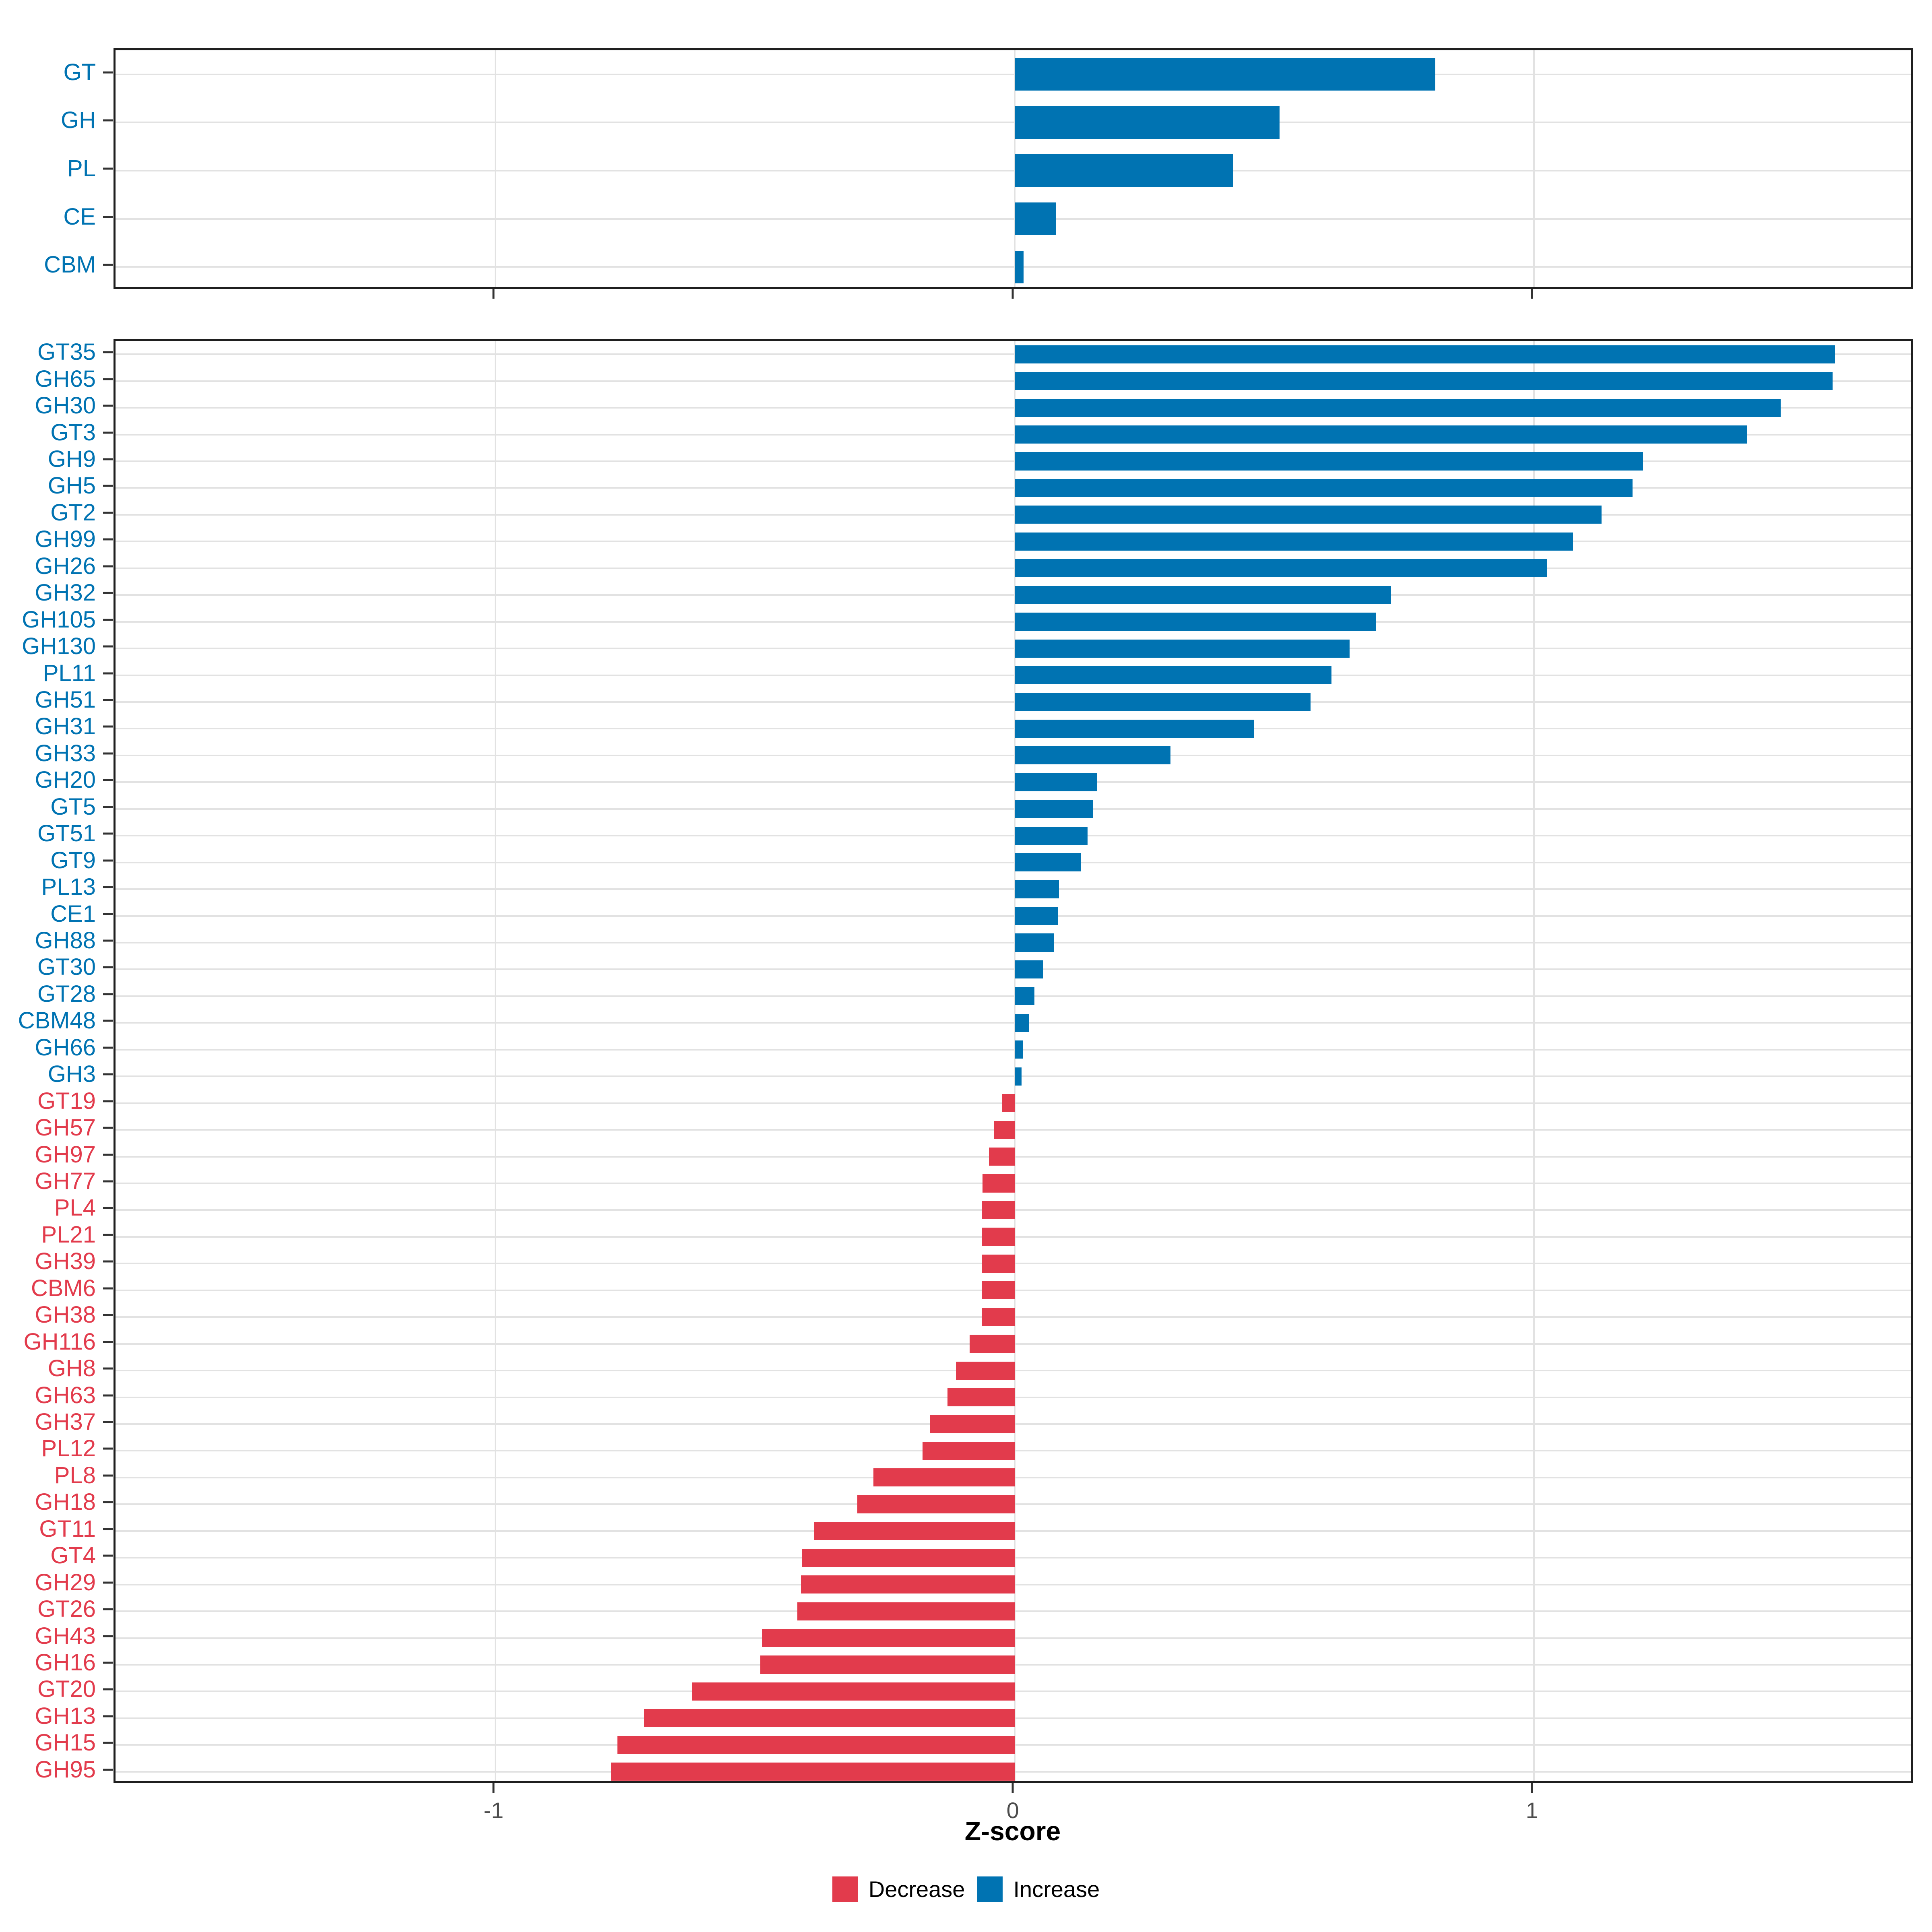 This screenshot has height=1932, width=1932. Describe the element at coordinates (65, 1422) in the screenshot. I see `y-axis-label-gh37: GH37` at that location.